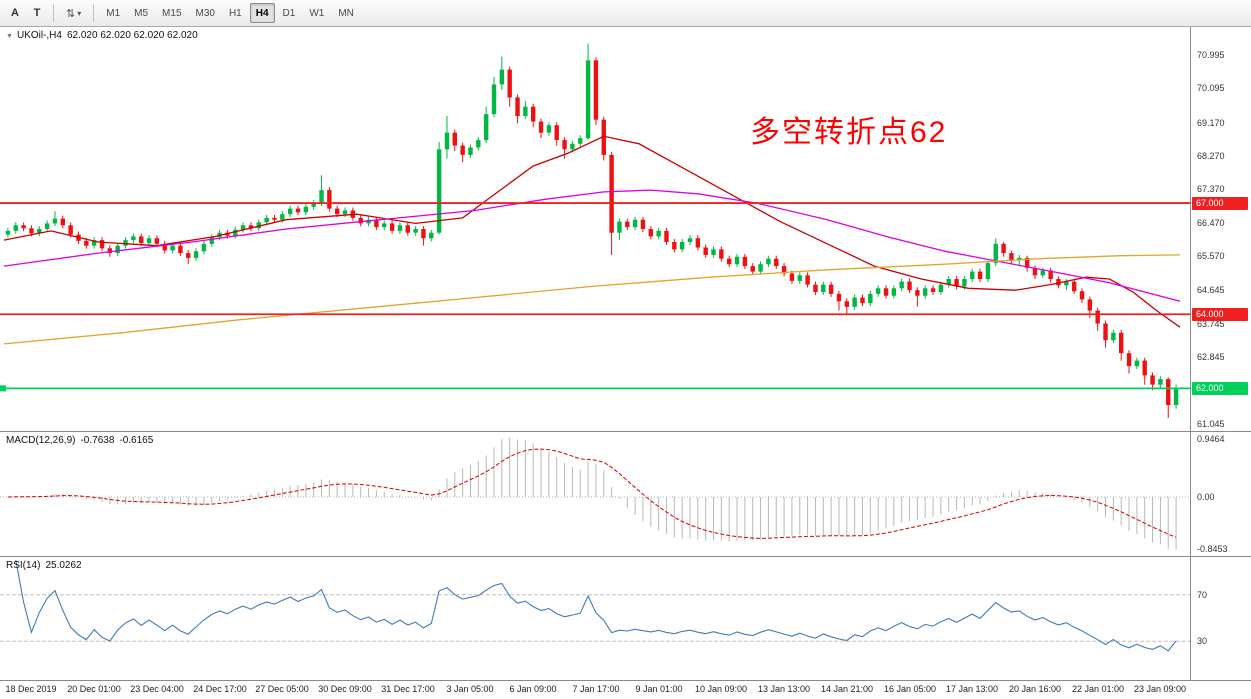  What do you see at coordinates (721, 689) in the screenshot?
I see `time-label: 10 Jan 09:00` at bounding box center [721, 689].